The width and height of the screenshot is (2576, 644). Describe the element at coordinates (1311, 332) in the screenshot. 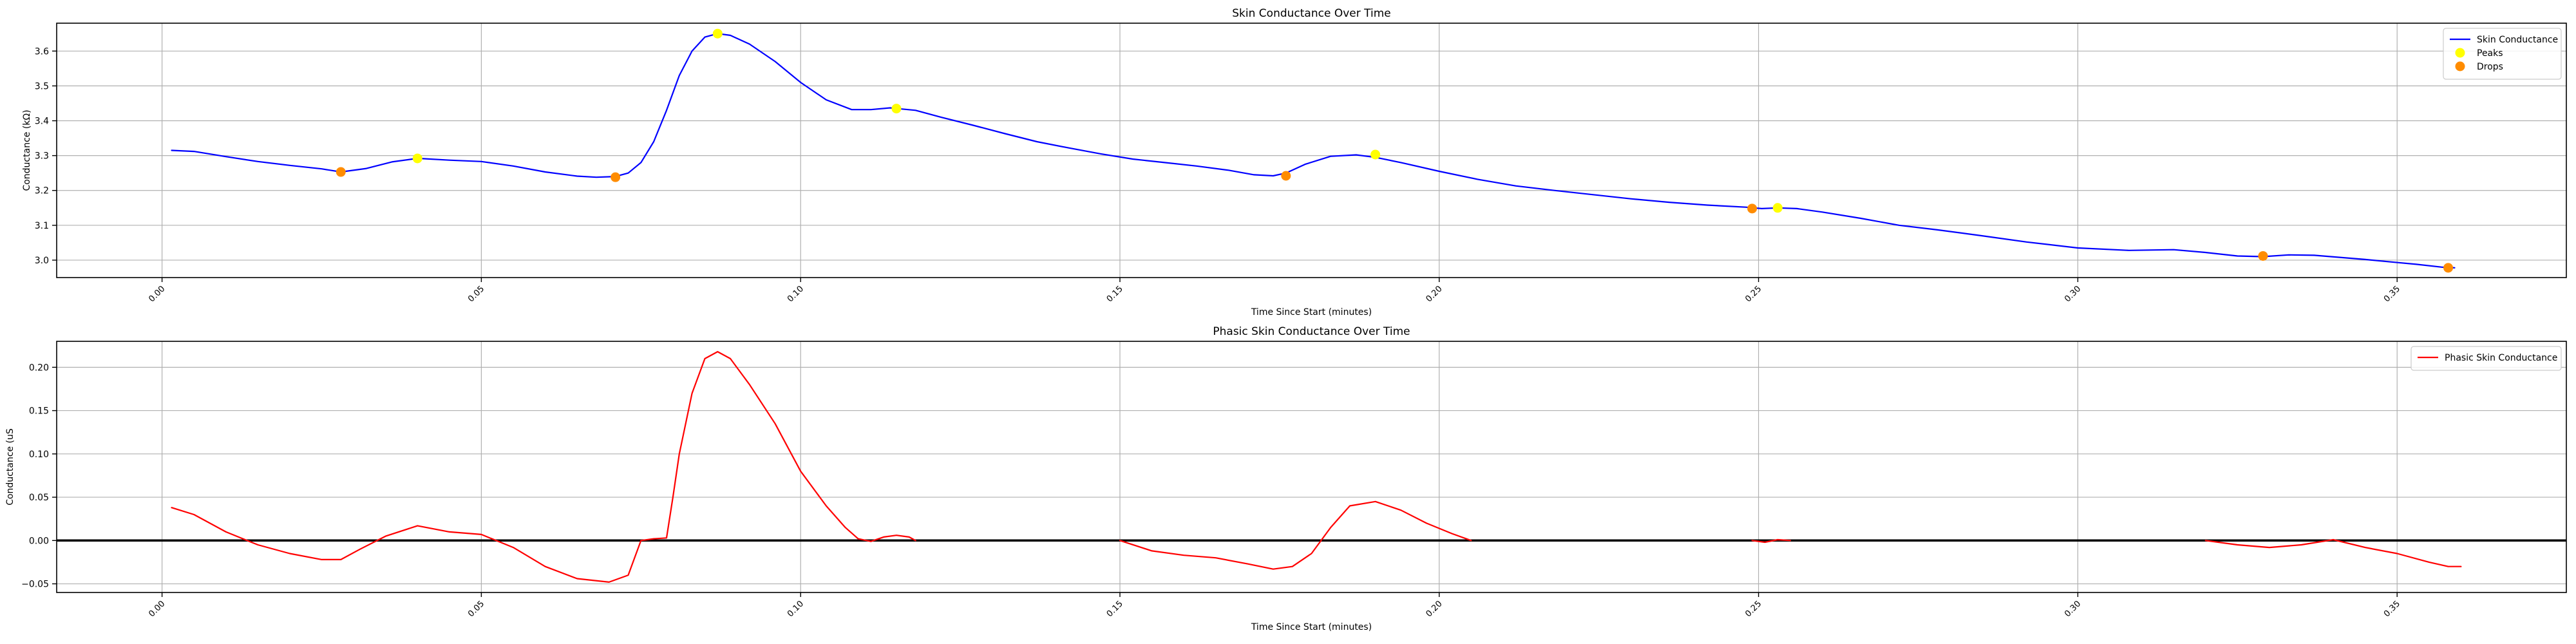

I see `chart-title: Phasic Skin Conductance Over Time` at that location.